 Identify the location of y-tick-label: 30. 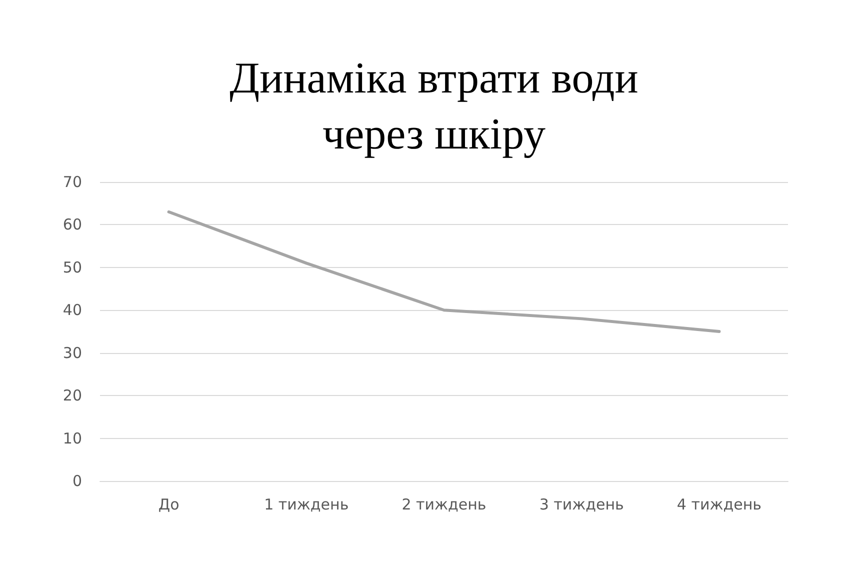
(72, 353).